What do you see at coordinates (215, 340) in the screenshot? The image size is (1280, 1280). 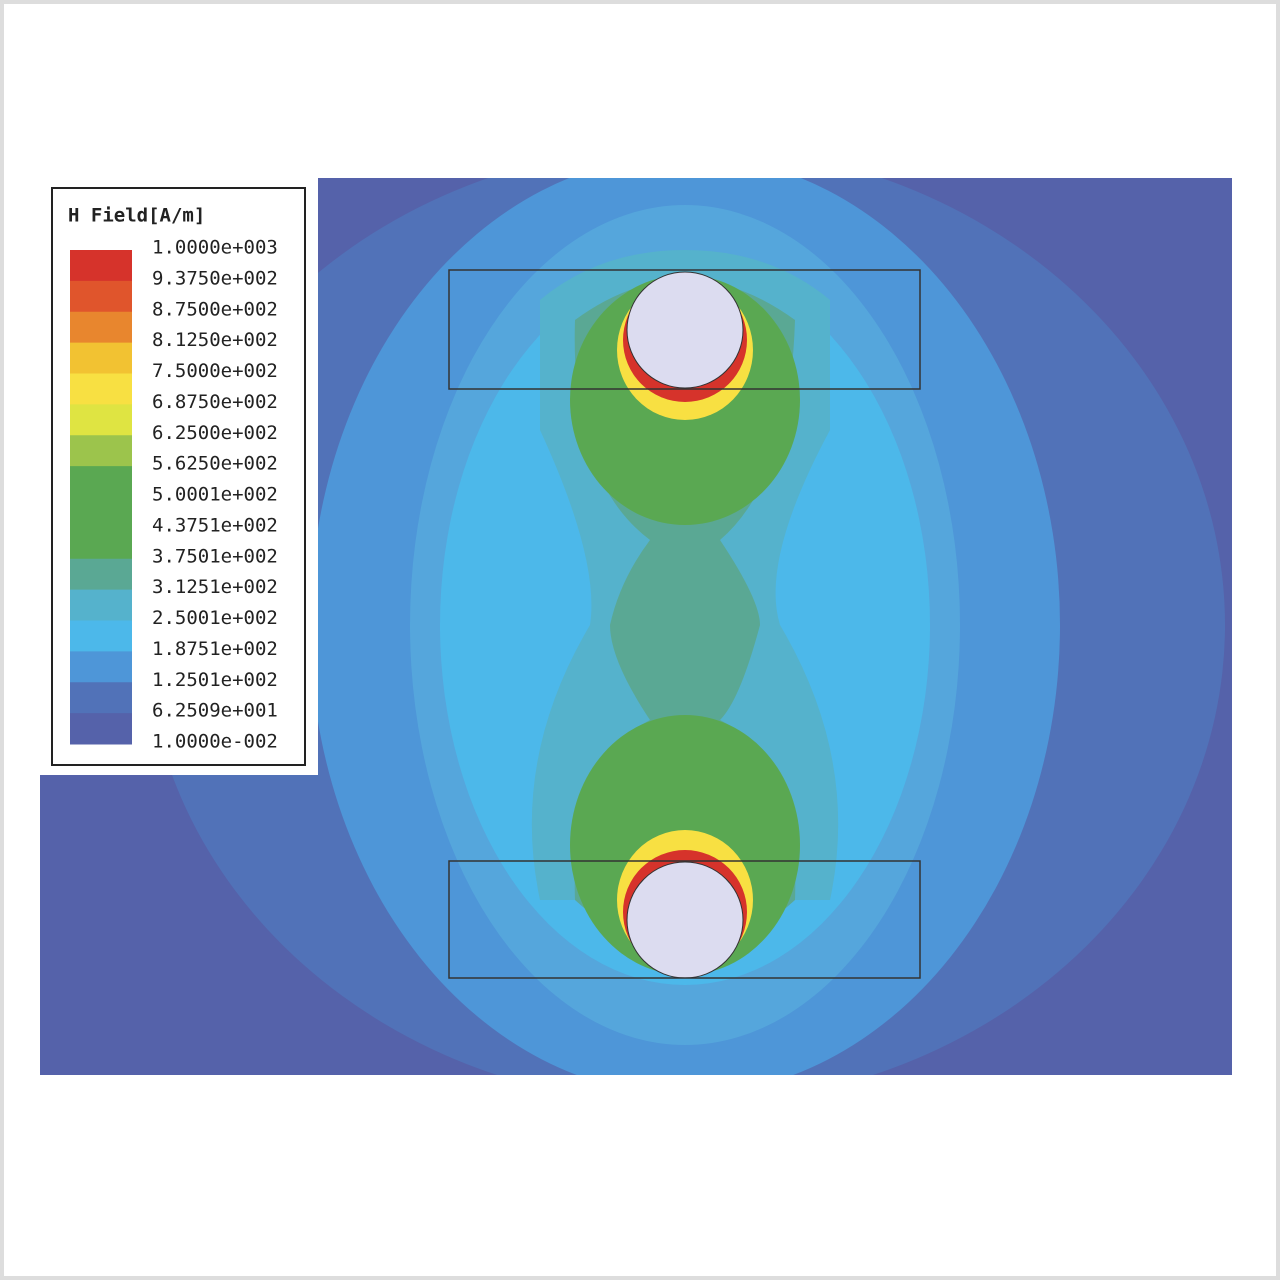 I see `legend-label: 8.1250e+002` at bounding box center [215, 340].